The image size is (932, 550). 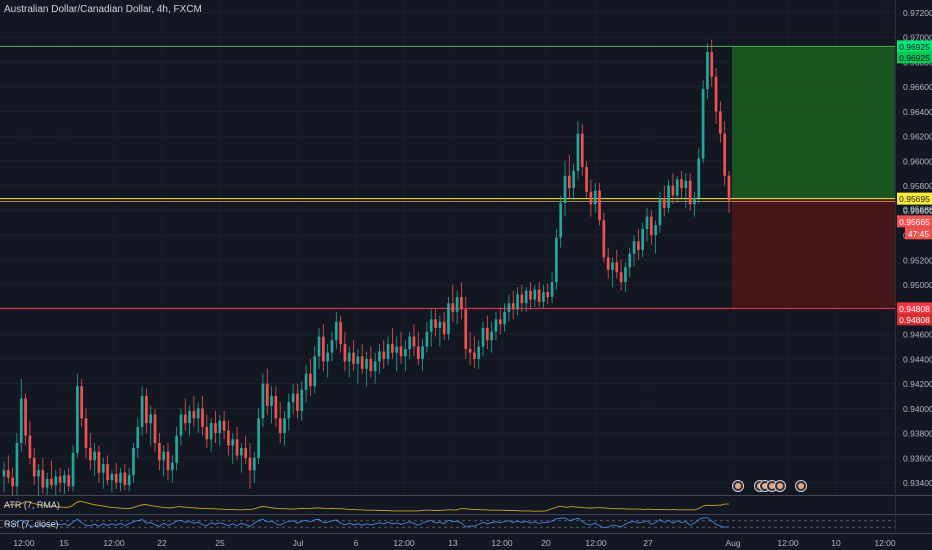 I want to click on atr-indicator-label: ATR (7, RMA), so click(x=32, y=505).